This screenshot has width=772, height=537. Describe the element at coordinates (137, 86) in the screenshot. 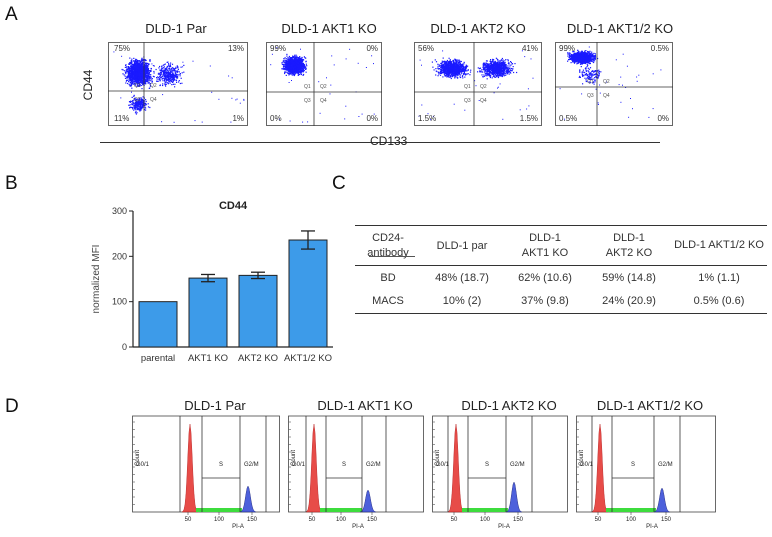

I see `quadrant-label: Q1` at that location.